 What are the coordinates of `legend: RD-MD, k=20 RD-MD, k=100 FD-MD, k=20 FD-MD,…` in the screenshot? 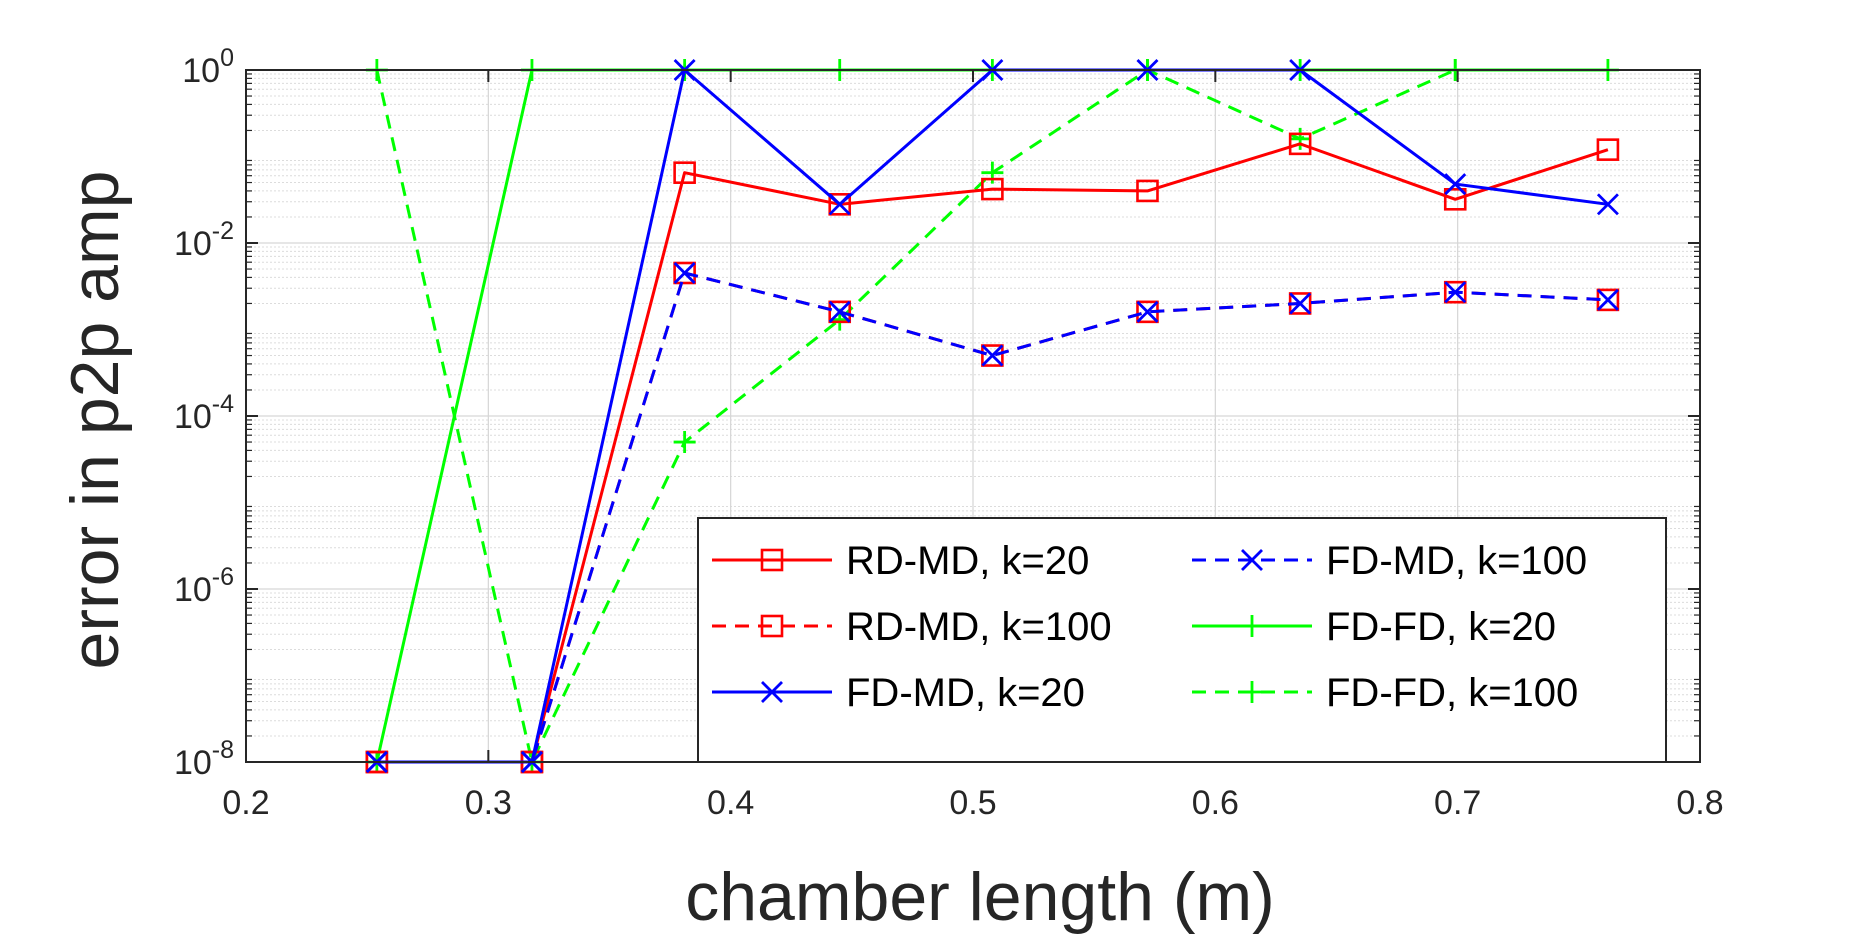 It's located at (1182, 640).